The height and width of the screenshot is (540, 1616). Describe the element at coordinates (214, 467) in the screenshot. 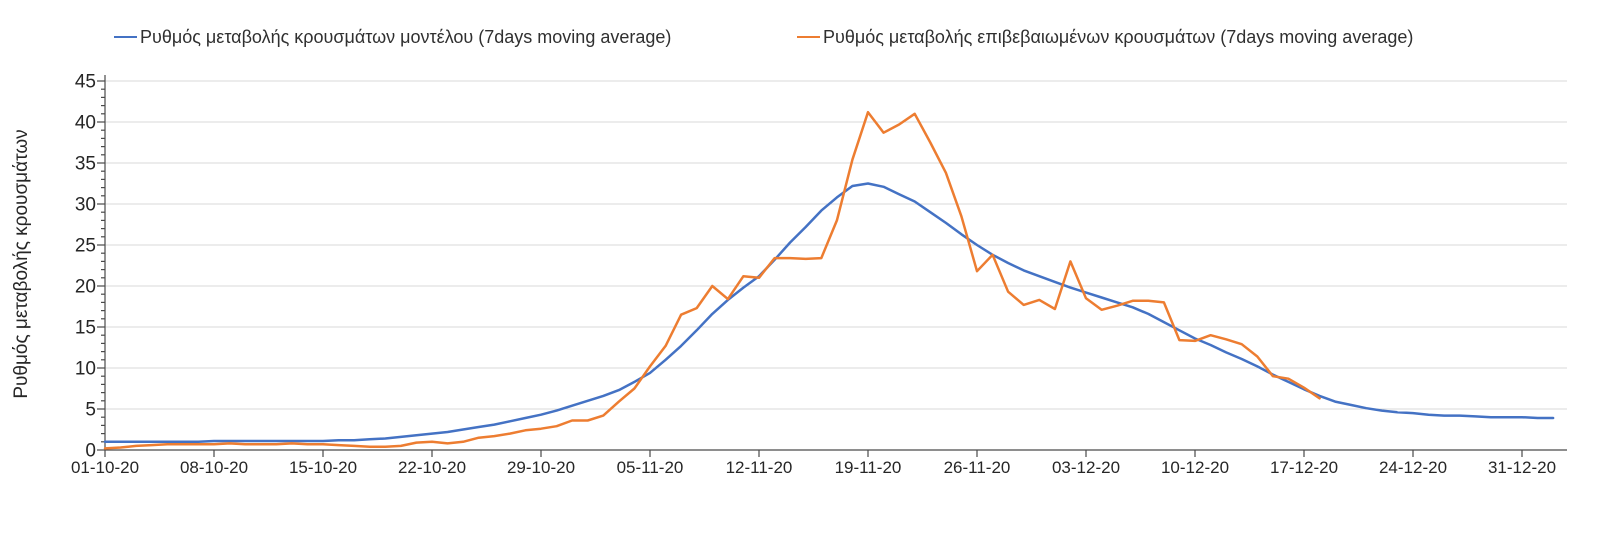

I see `x-tick-label-08-10-20: 08-10-20` at that location.